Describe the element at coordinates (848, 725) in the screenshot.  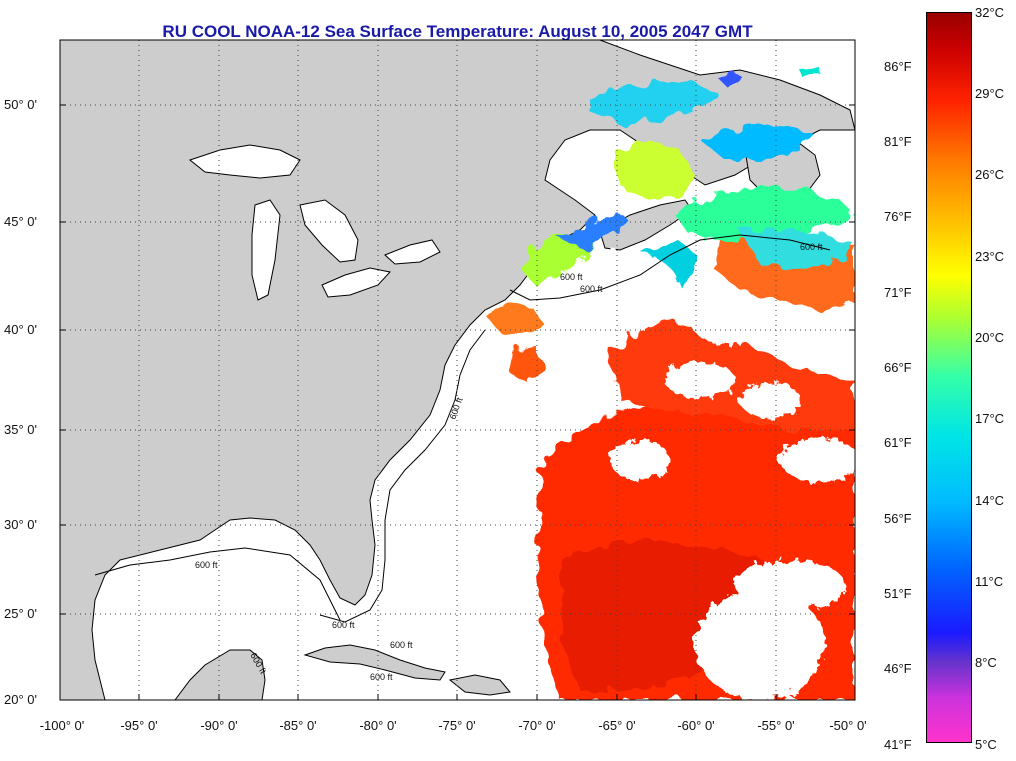
I see `lon-label: -50° 0'` at that location.